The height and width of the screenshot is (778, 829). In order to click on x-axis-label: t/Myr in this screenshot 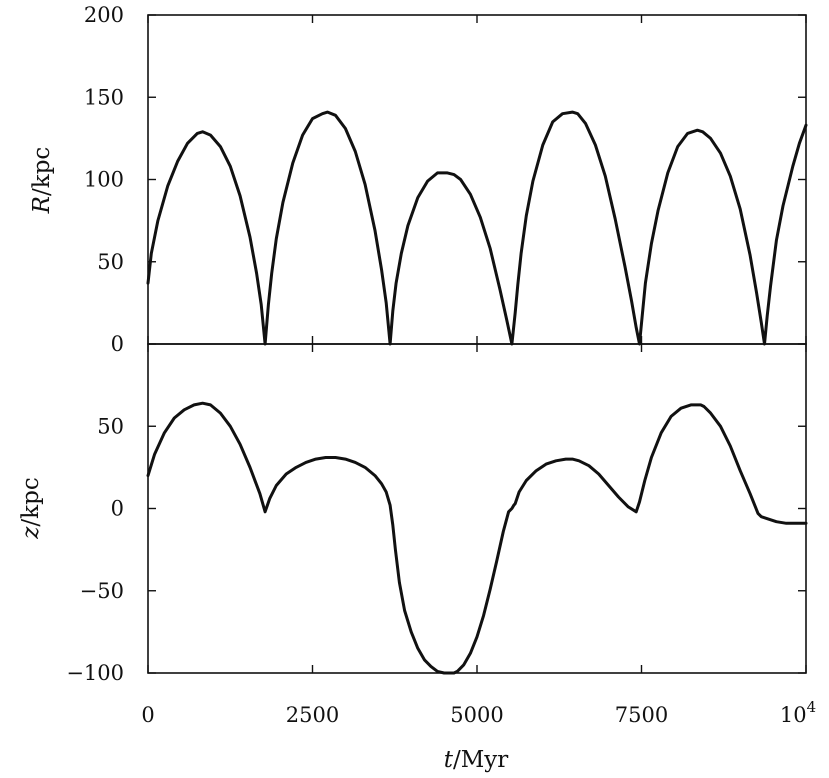, I will do `click(476, 760)`.